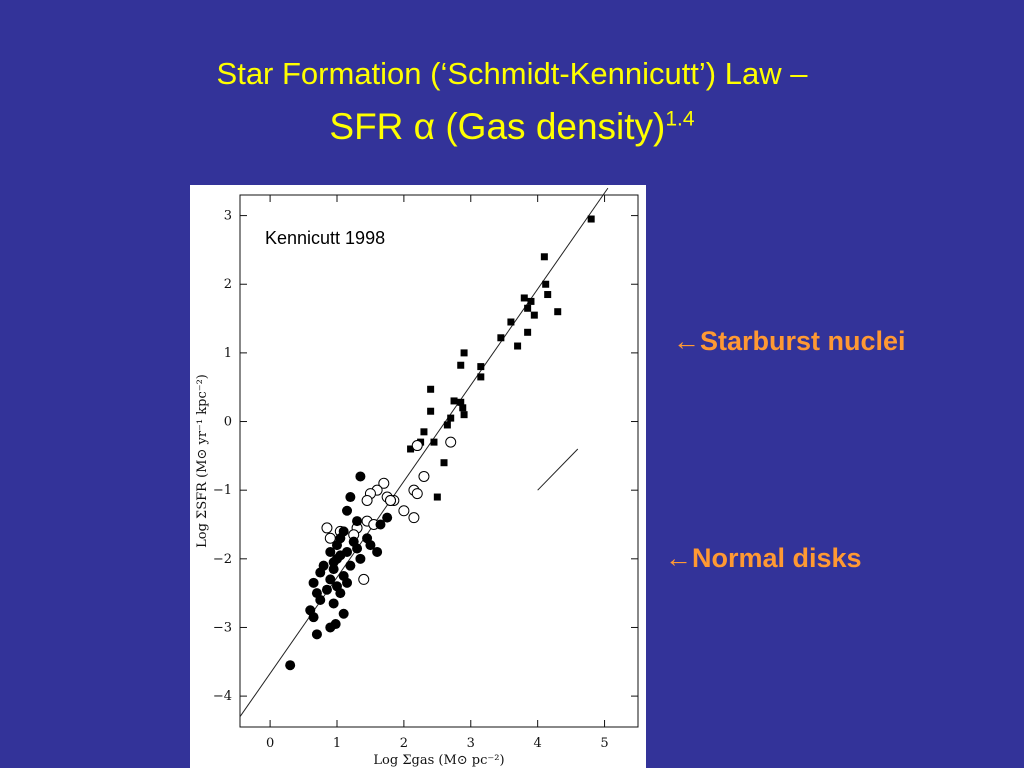  Describe the element at coordinates (228, 216) in the screenshot. I see `y-tick-label: 3` at that location.